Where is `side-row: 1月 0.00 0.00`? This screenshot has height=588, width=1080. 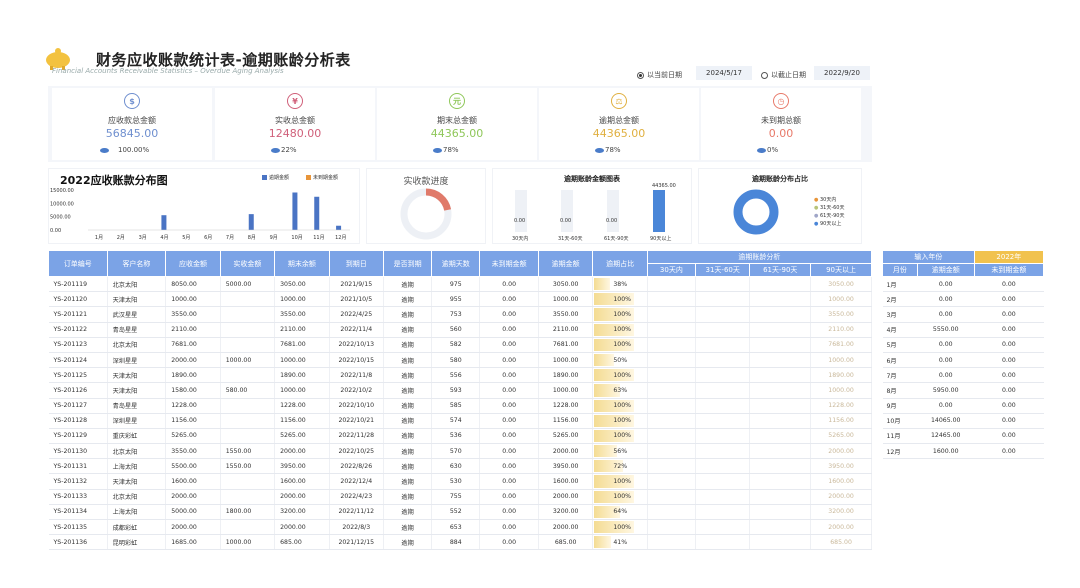 side-row: 1月 0.00 0.00 is located at coordinates (963, 284).